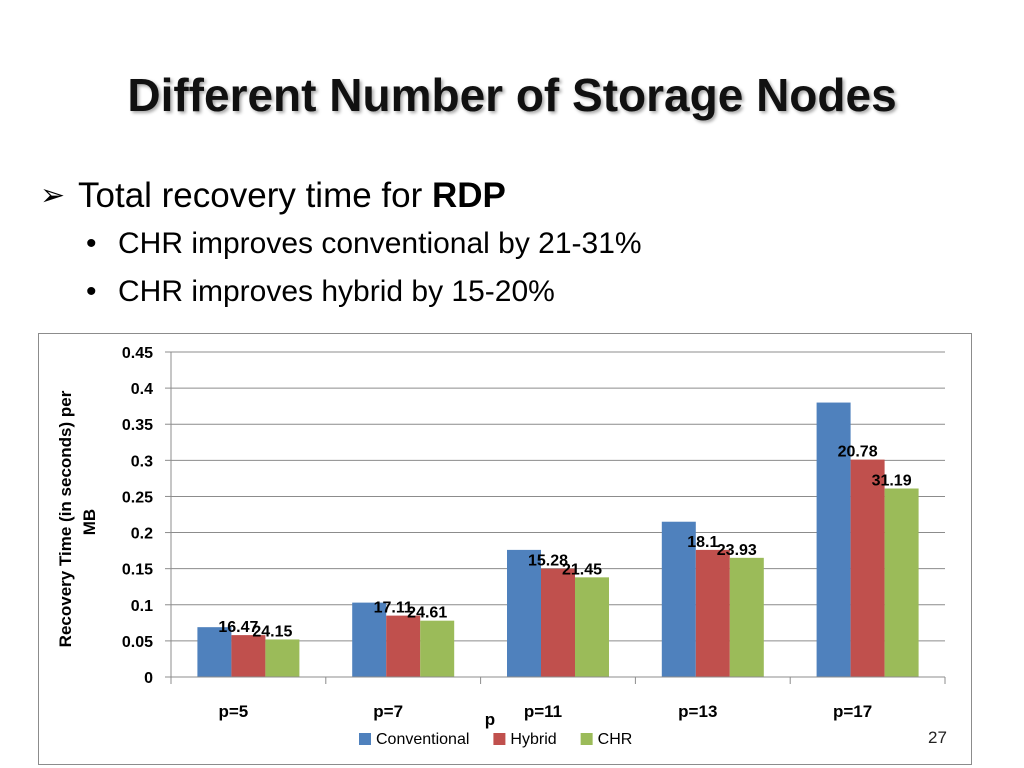 Image resolution: width=1024 pixels, height=768 pixels. Describe the element at coordinates (365, 739) in the screenshot. I see `legend-swatch-conventional` at that location.